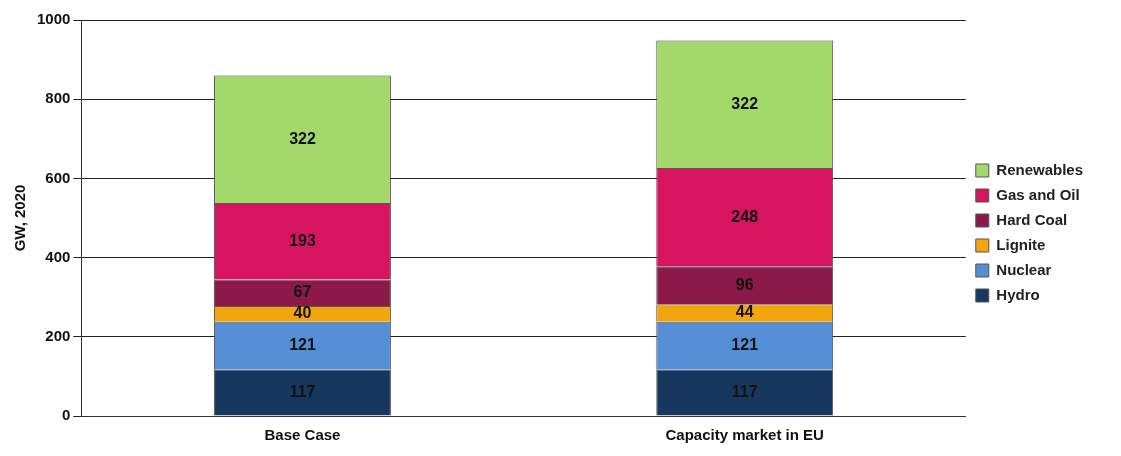 This screenshot has height=456, width=1121. I want to click on legend-label: Gas and Oil, so click(1038, 194).